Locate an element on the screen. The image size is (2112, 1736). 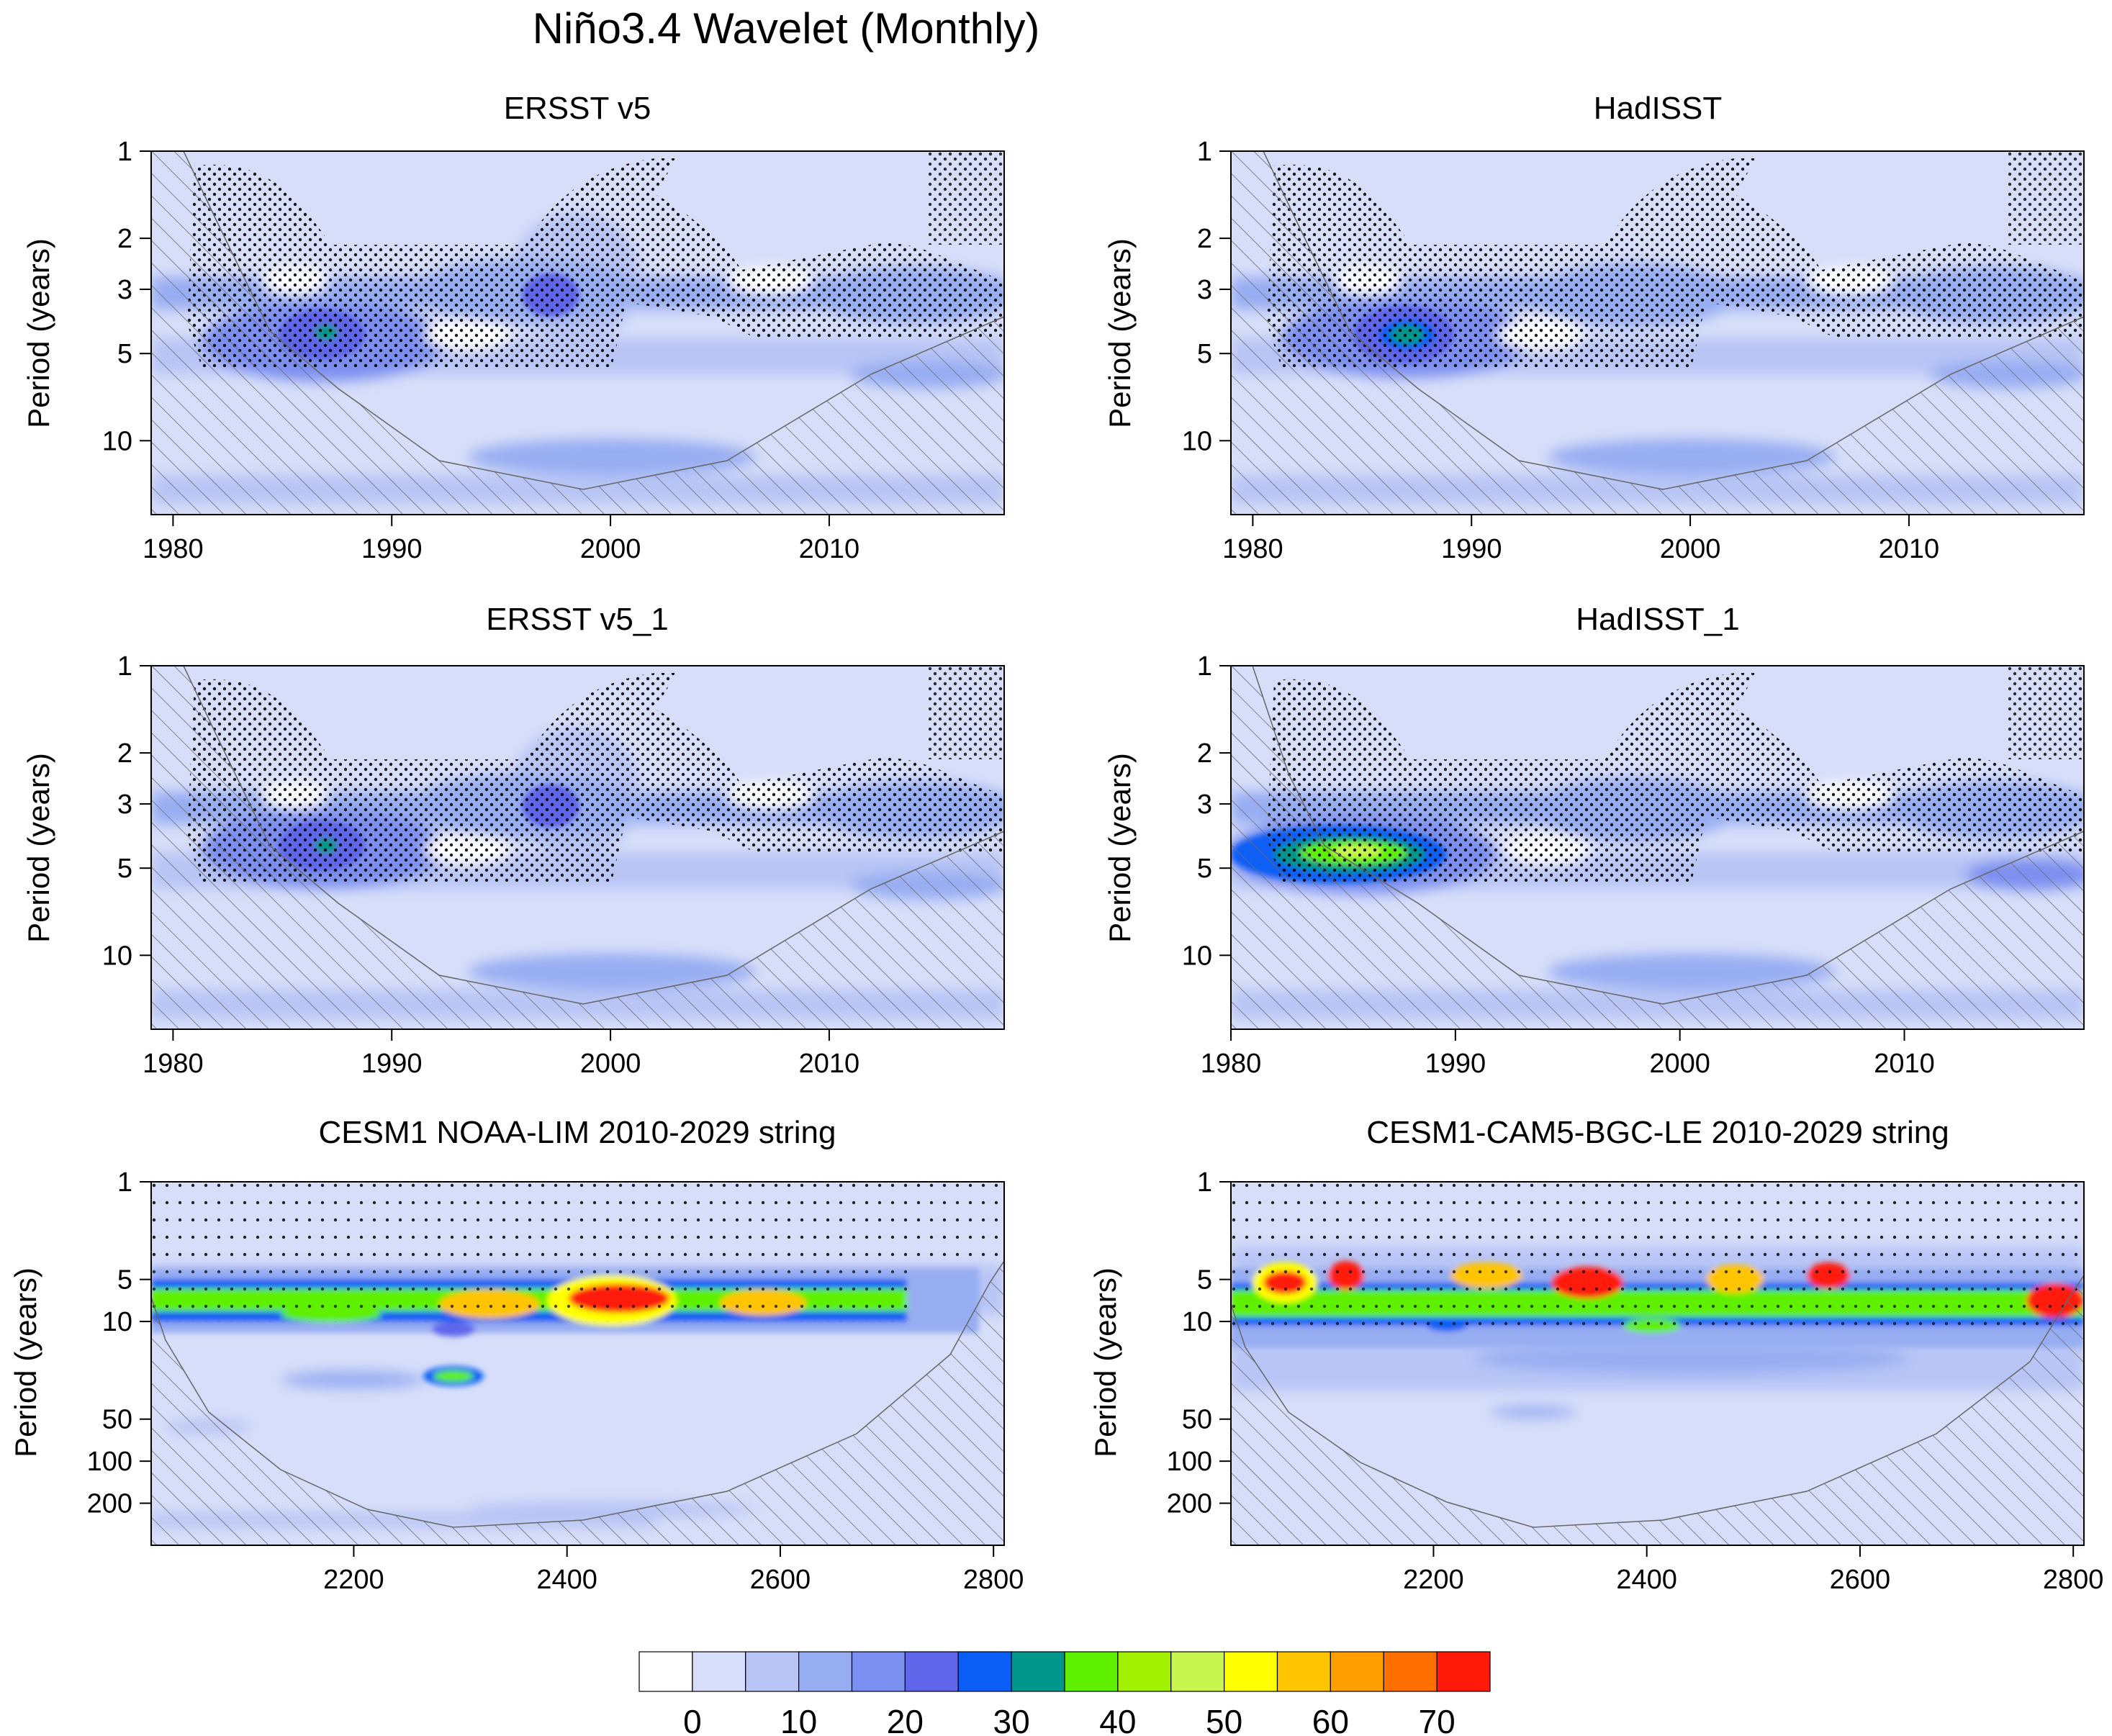
panel-title: ERSST v5 is located at coordinates (577, 109).